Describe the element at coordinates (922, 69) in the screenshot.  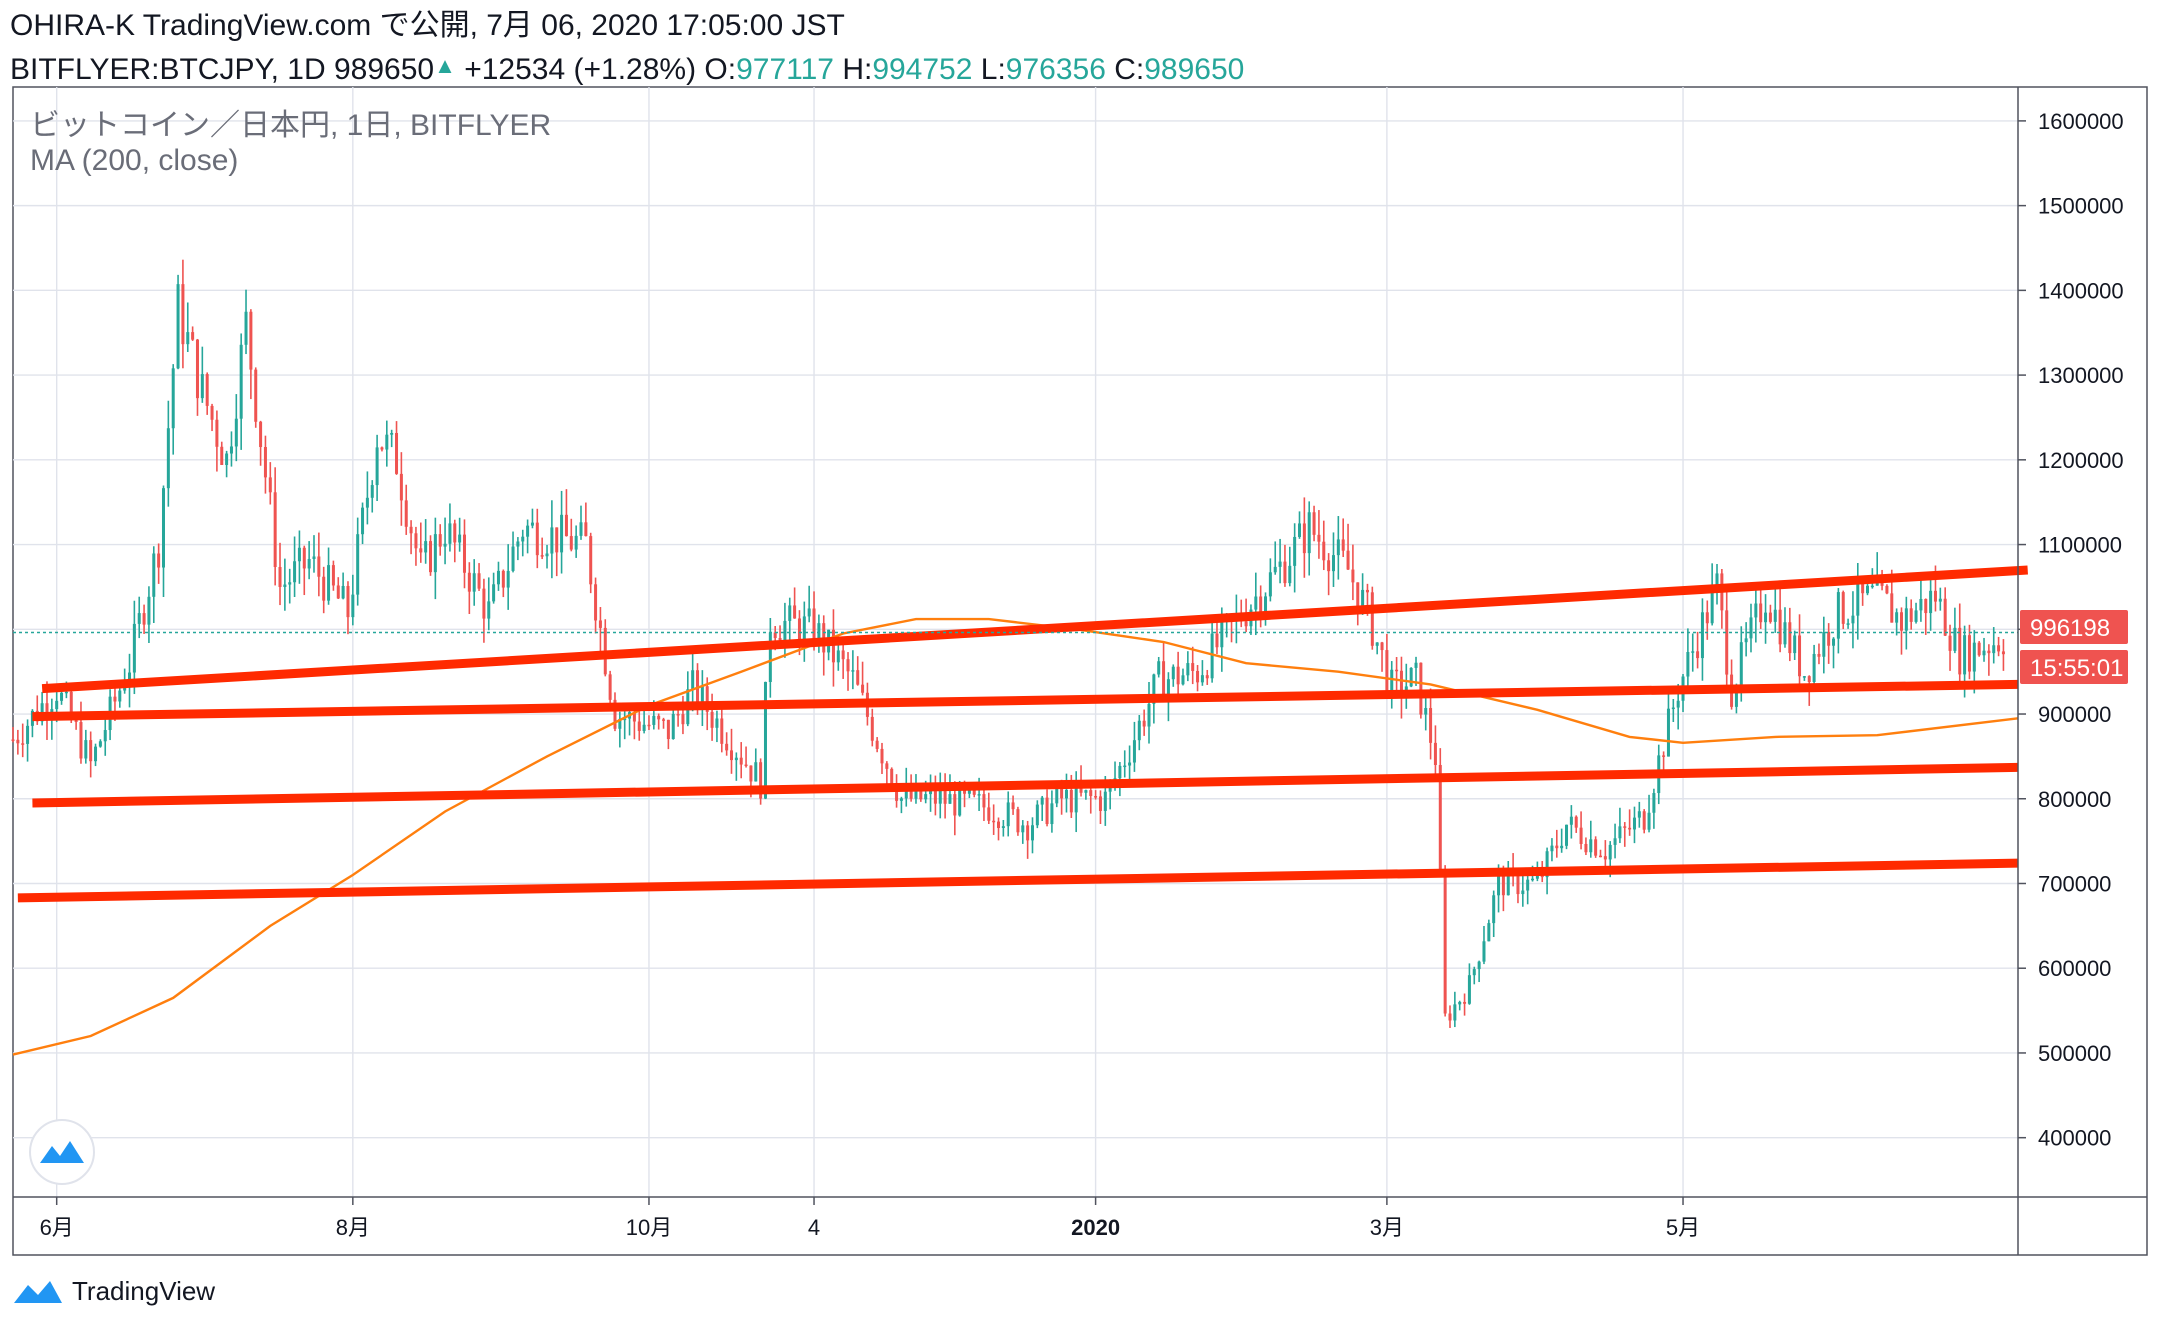
I see `high-value: 994752` at that location.